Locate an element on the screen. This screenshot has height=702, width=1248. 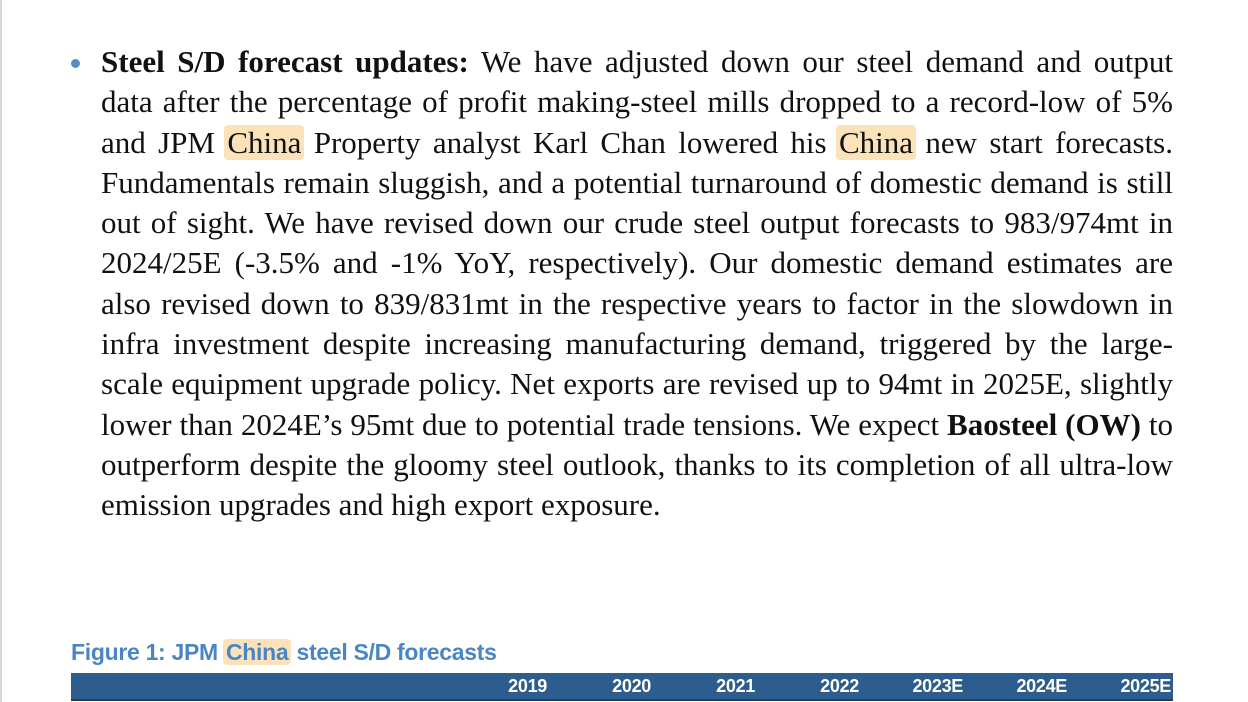
year-header-cell: 2025E is located at coordinates (1145, 686).